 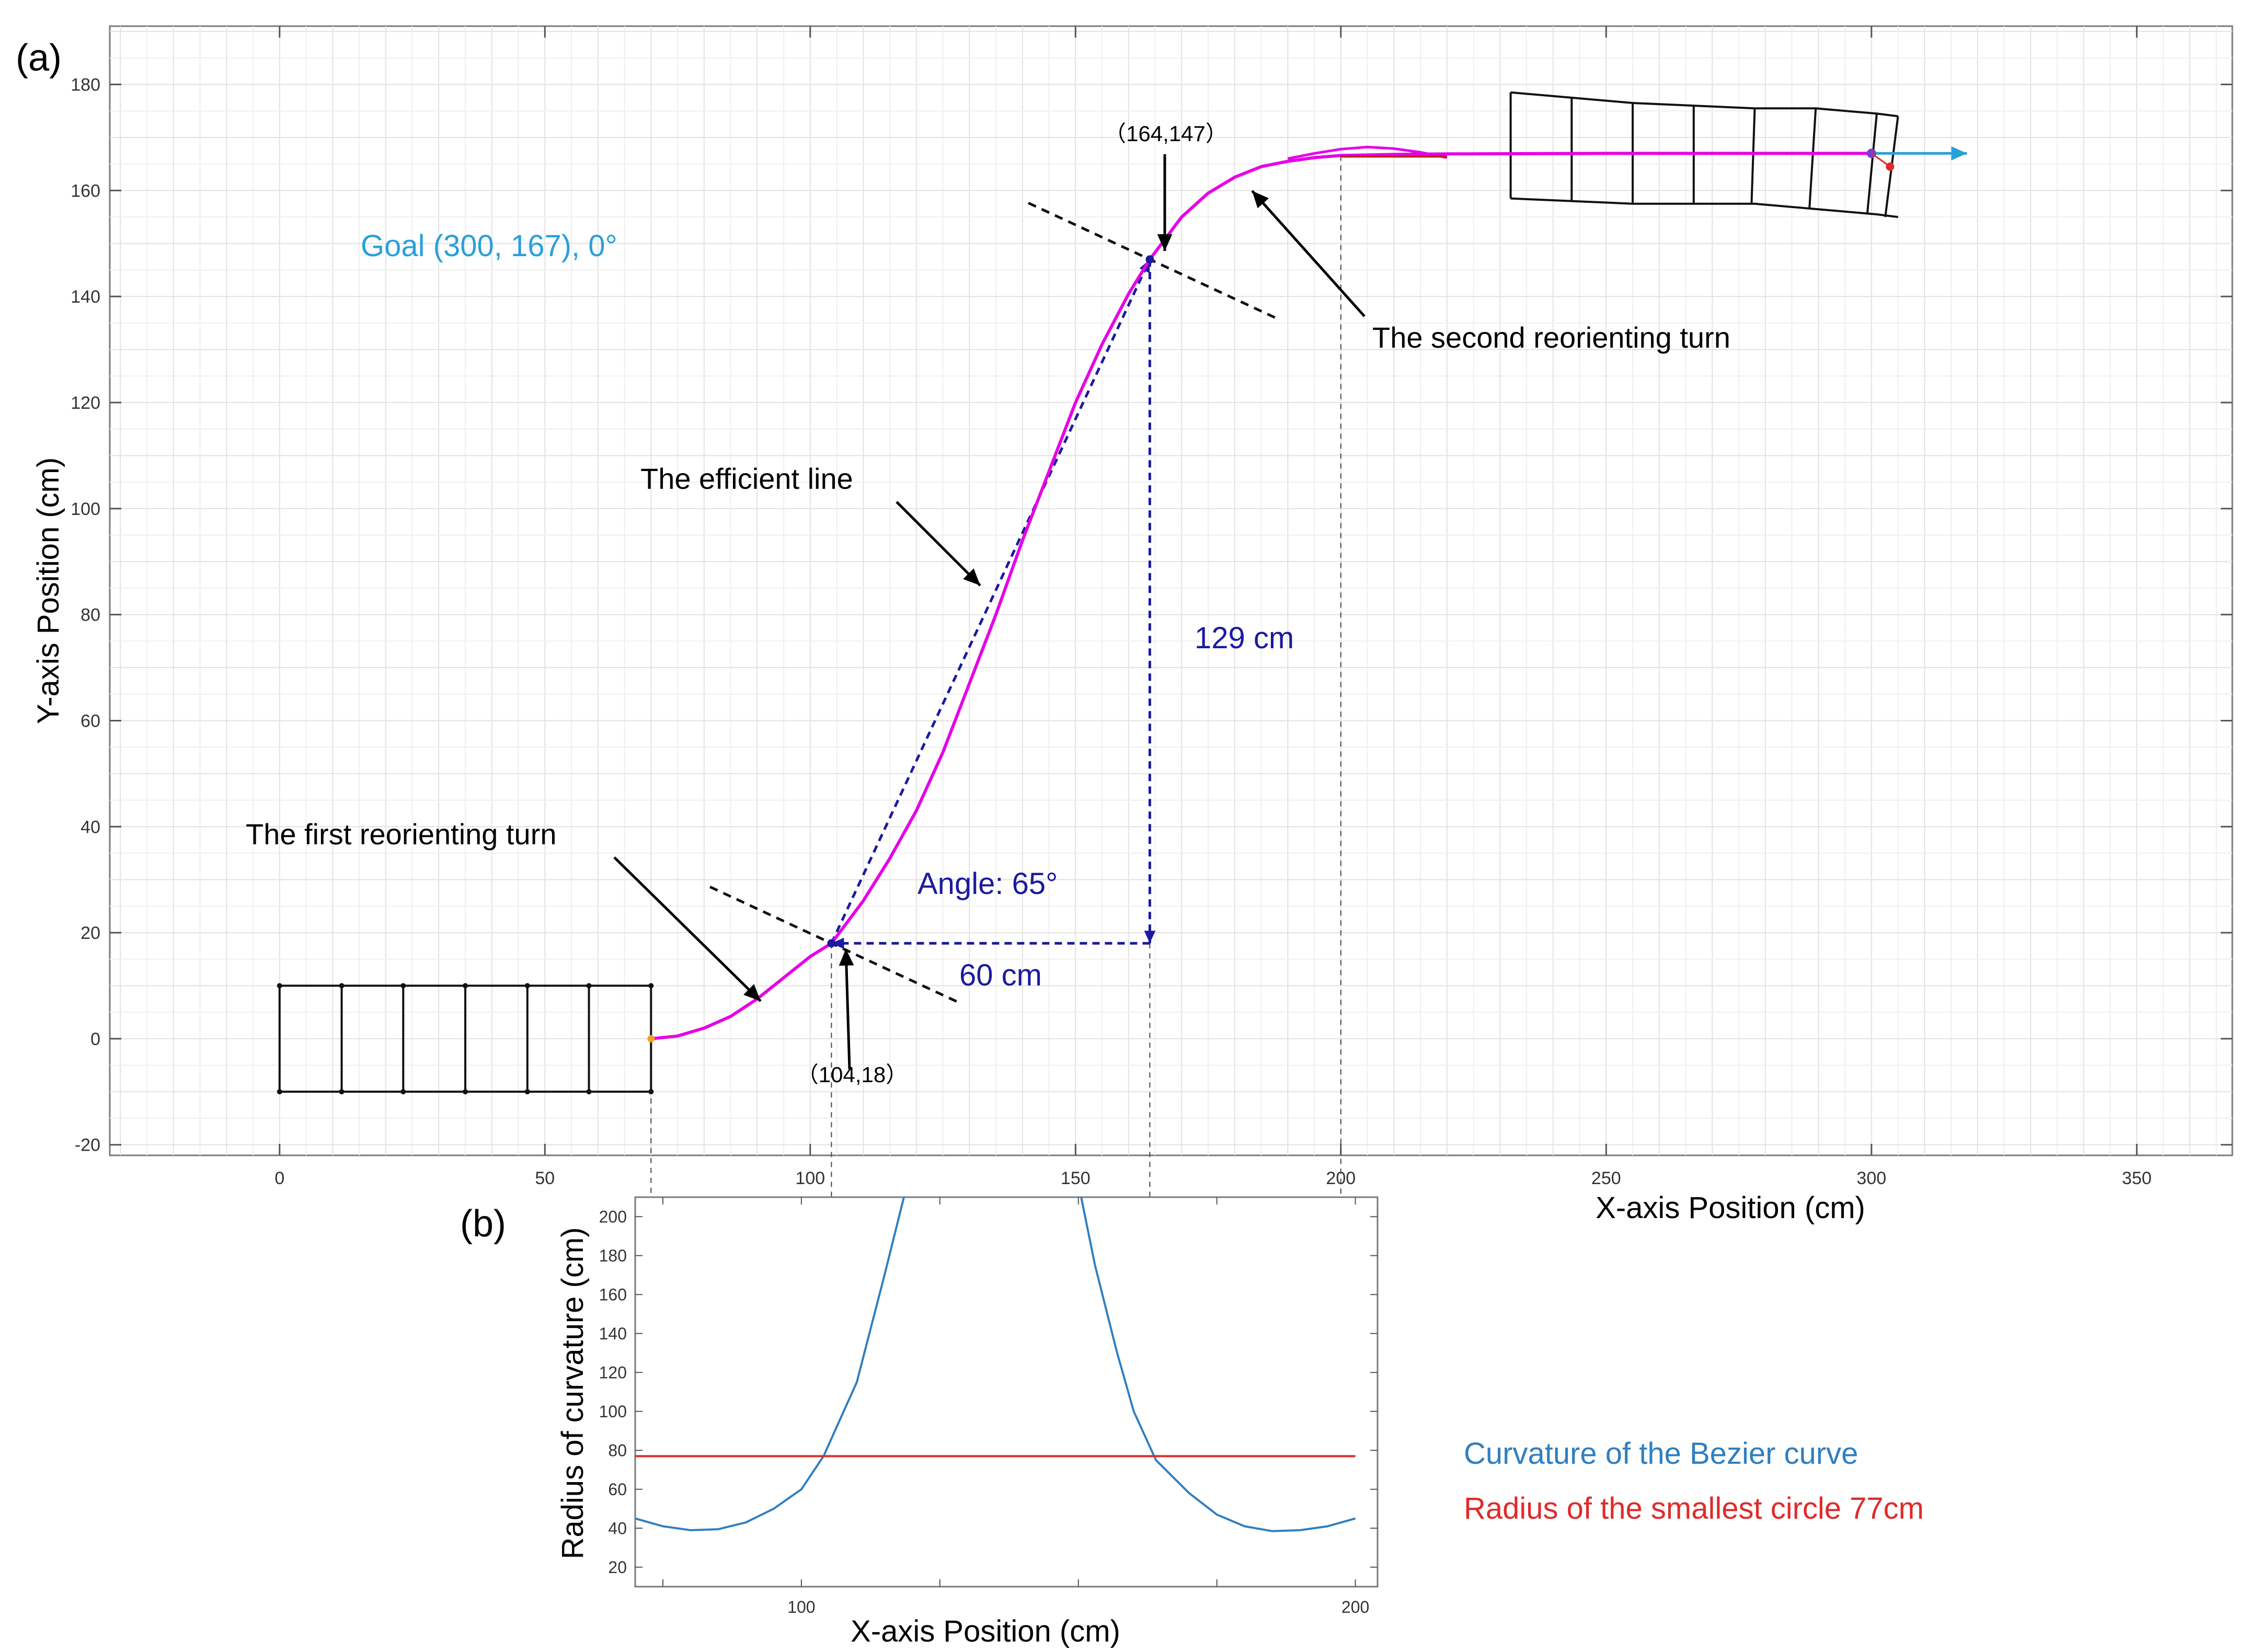 What do you see at coordinates (483, 1224) in the screenshot?
I see `panel-label-b: (b)` at bounding box center [483, 1224].